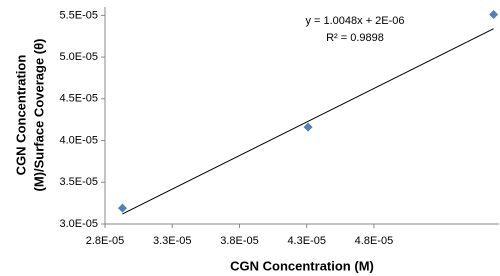  I want to click on y-tick-label: 3.0E-05, so click(78, 224).